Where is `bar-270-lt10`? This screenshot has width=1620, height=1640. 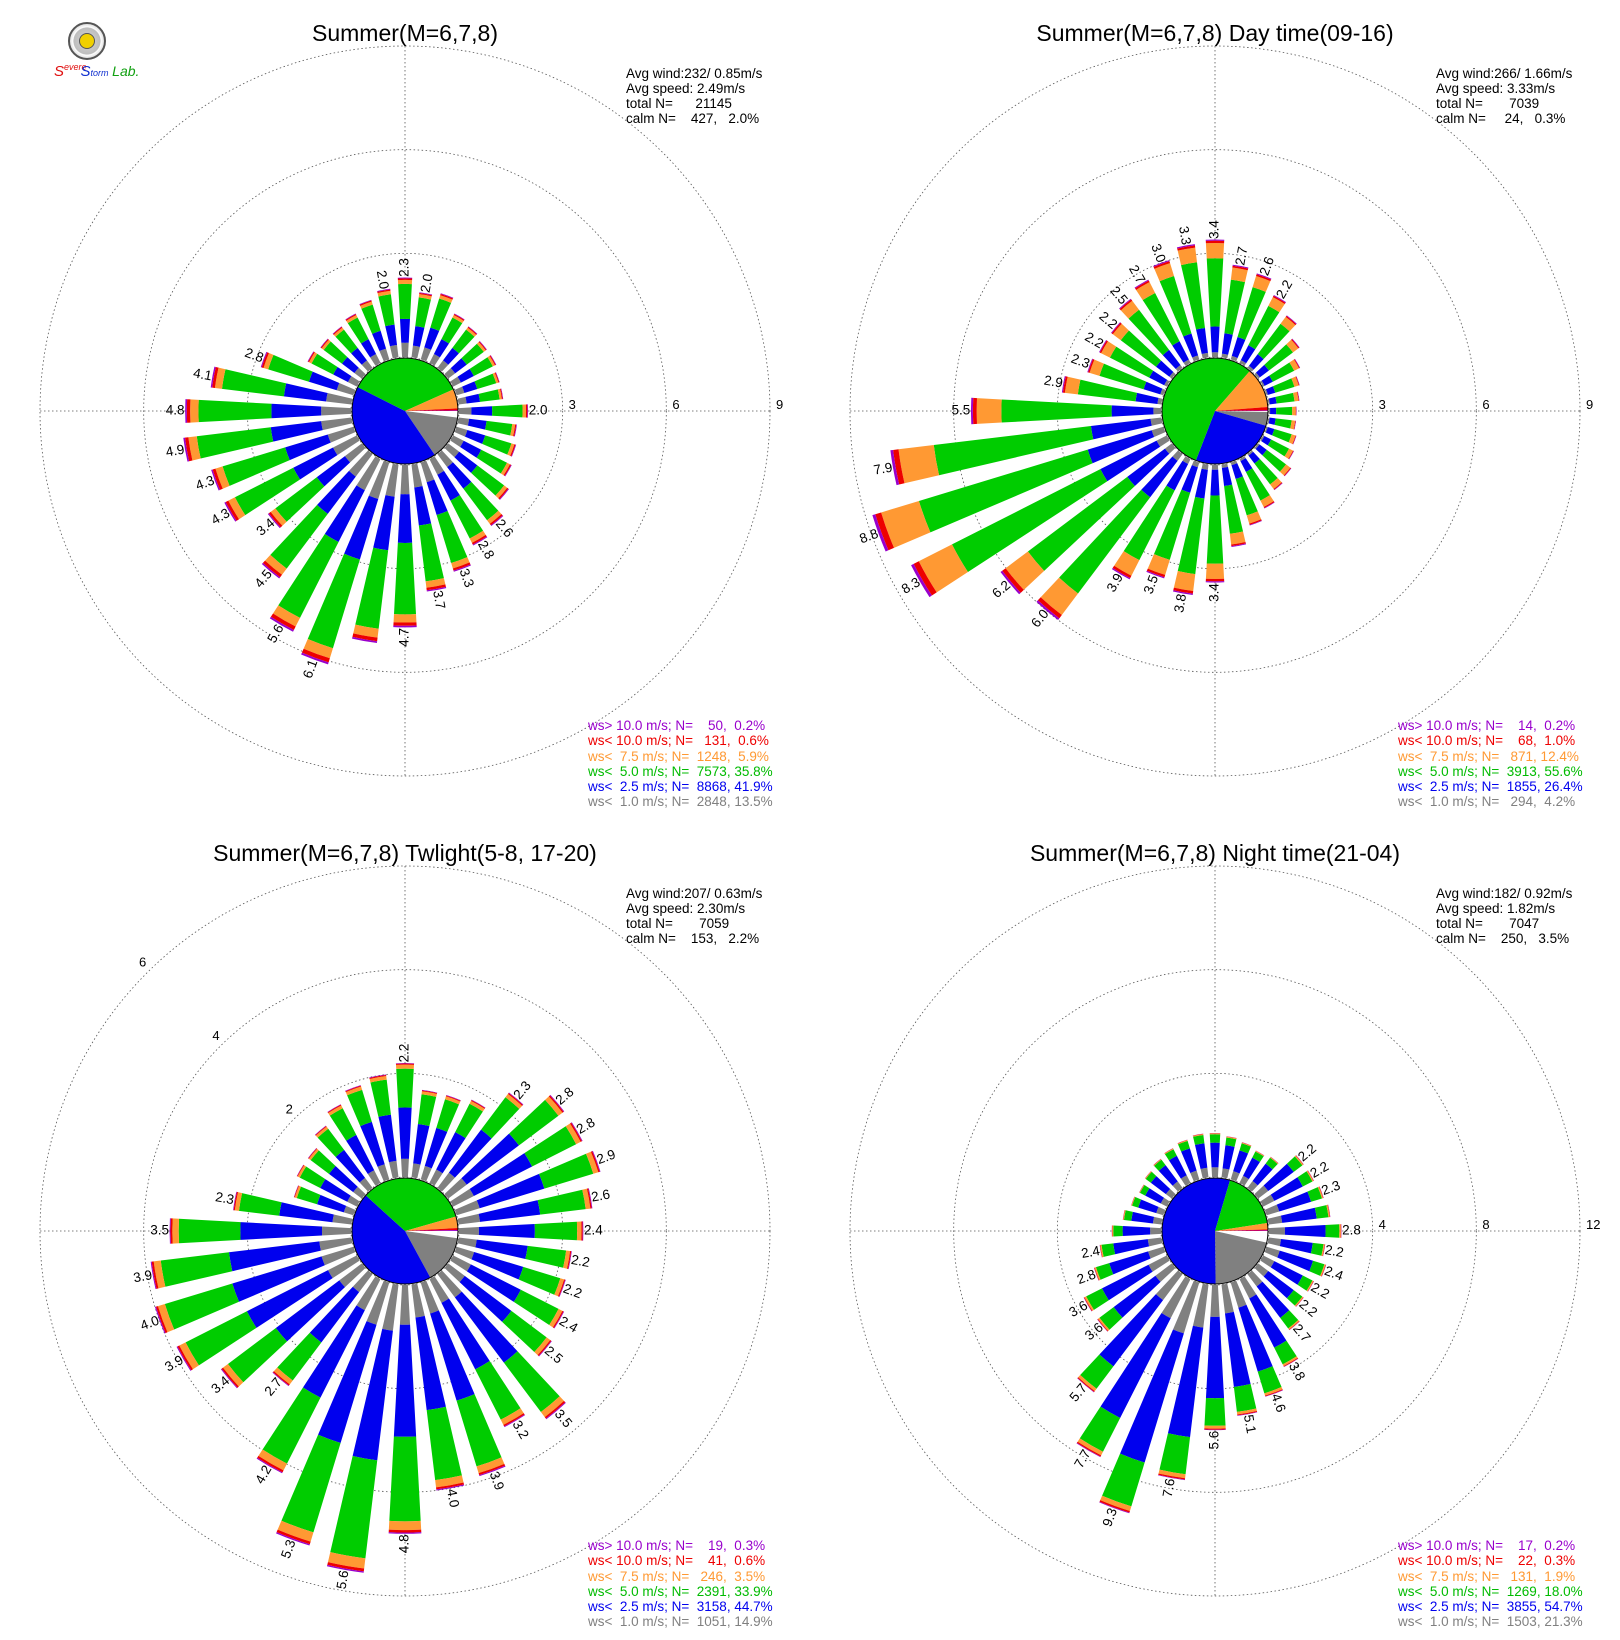
bar-270-lt10 is located at coordinates (974, 411).